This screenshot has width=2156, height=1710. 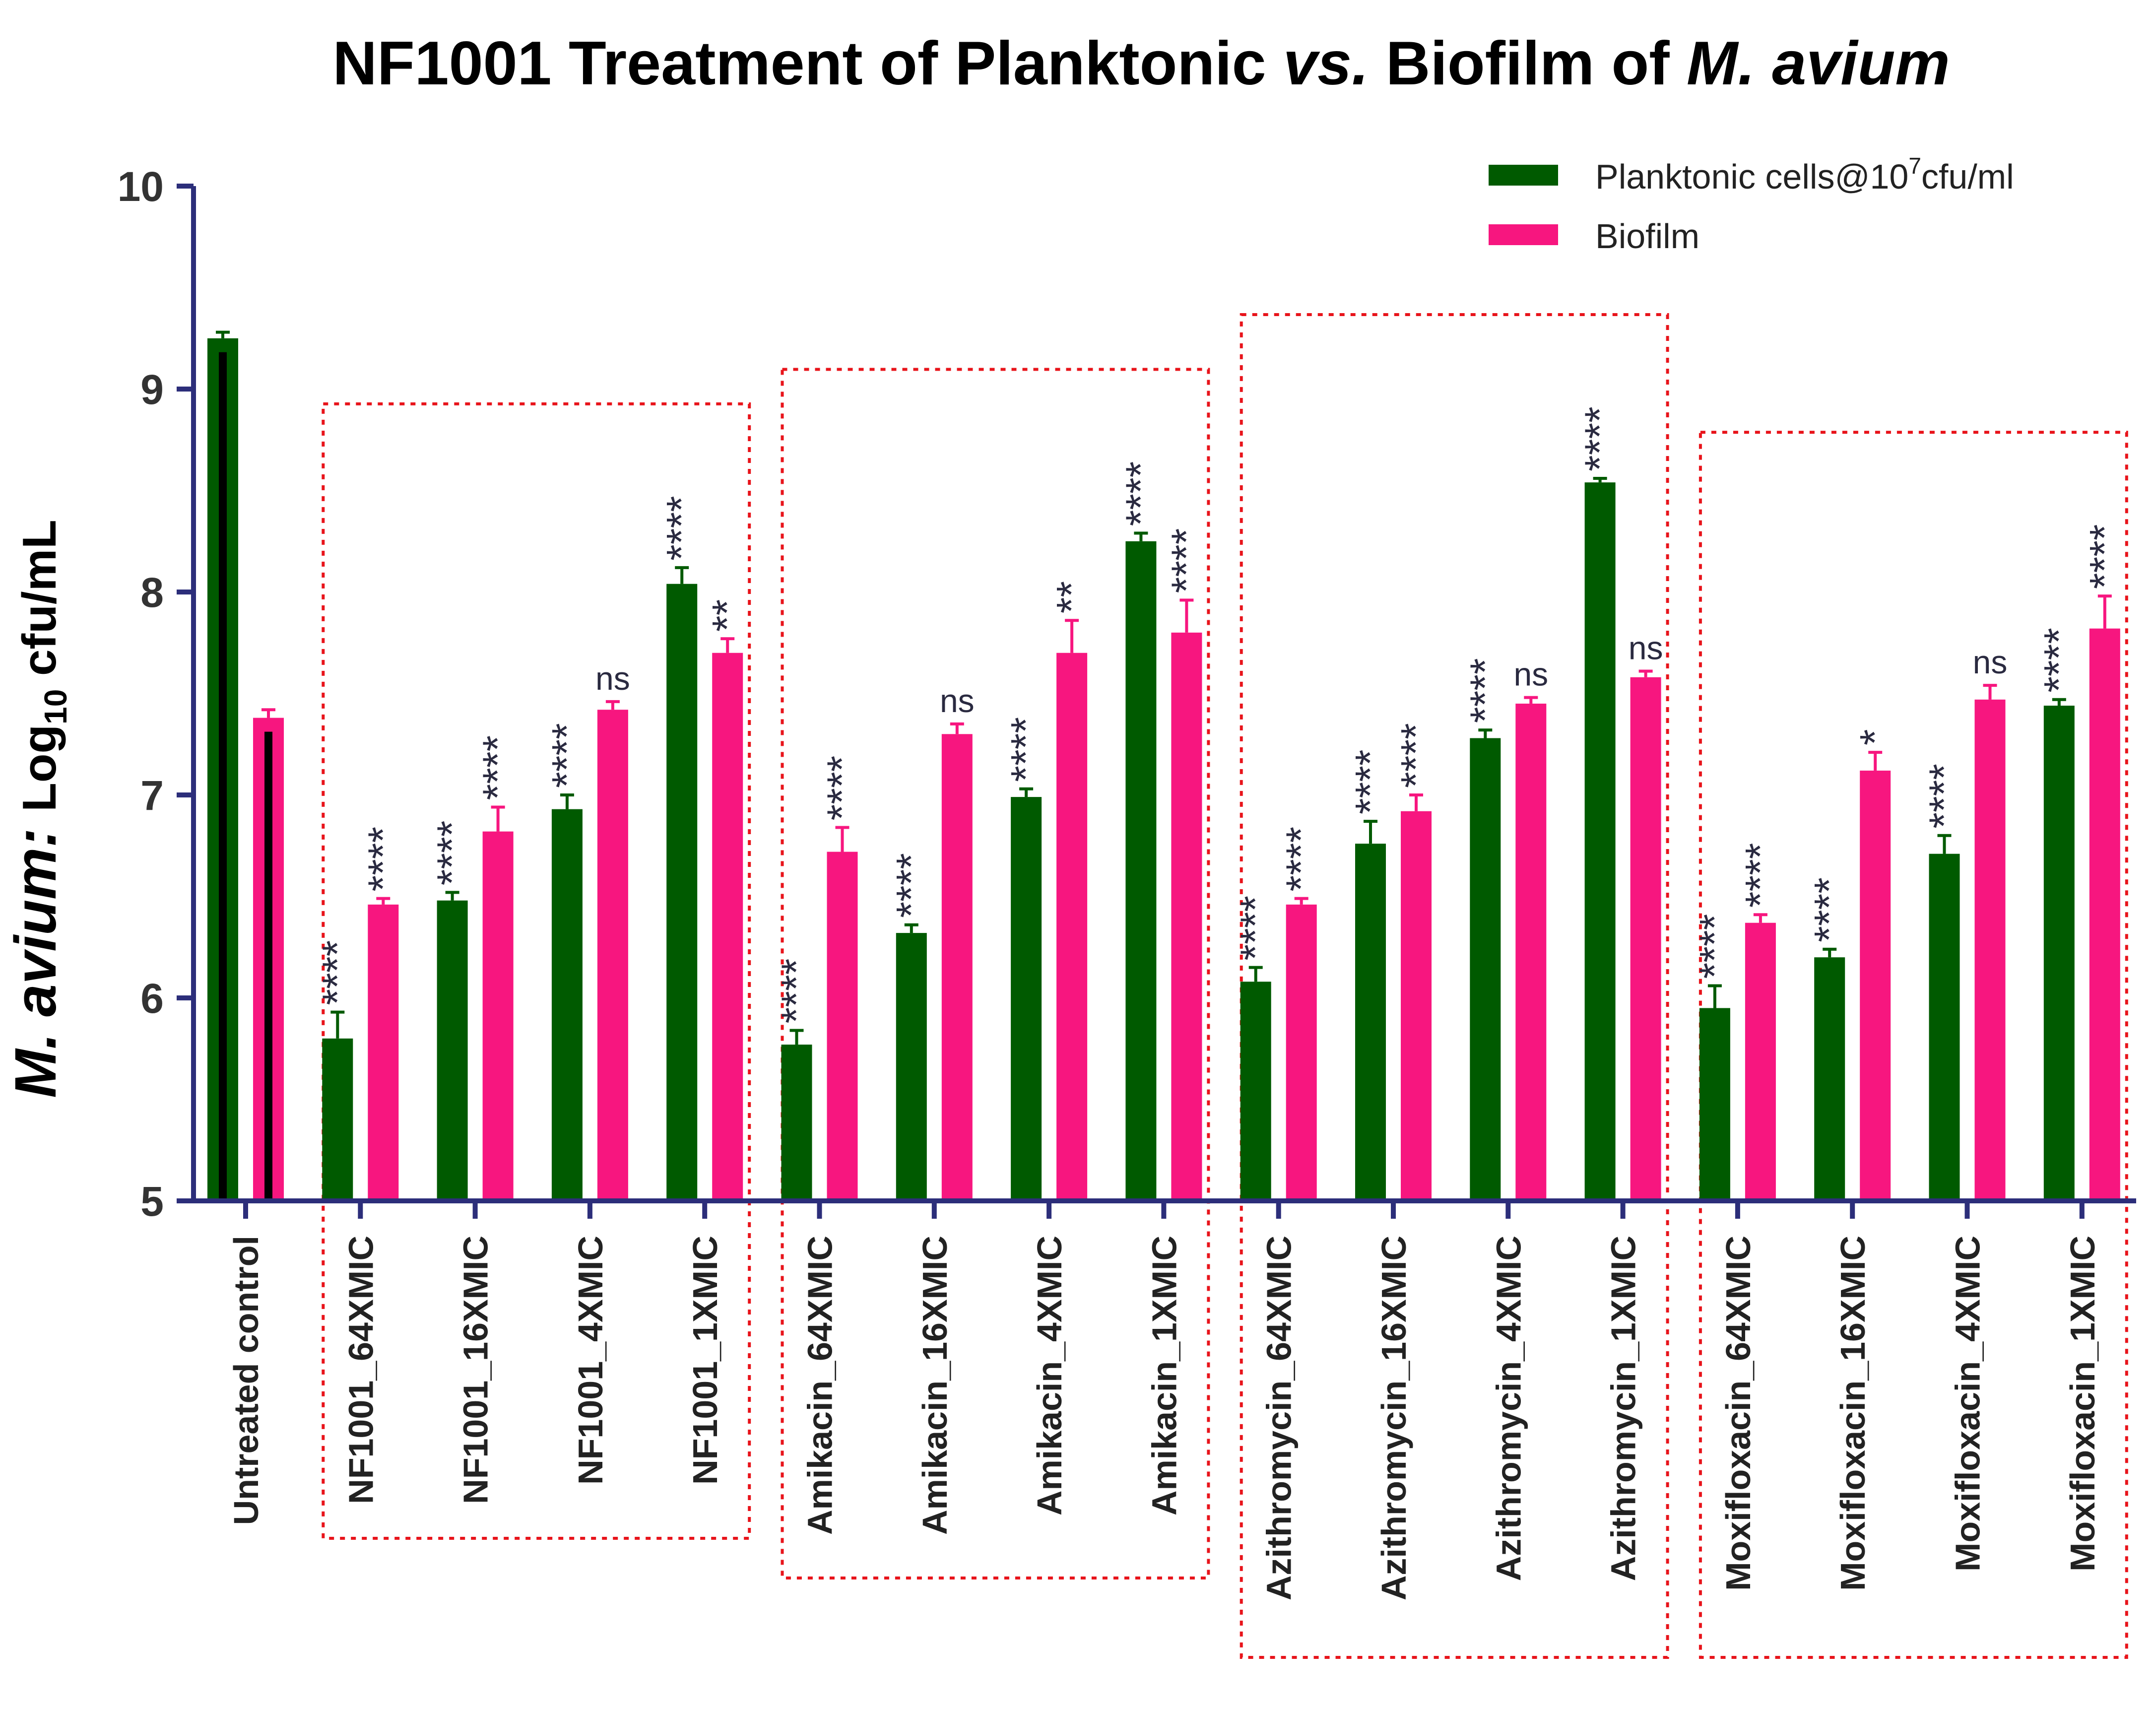 I want to click on x-tick-label-11: Azithromycin_4XMIC, so click(x=1508, y=1408).